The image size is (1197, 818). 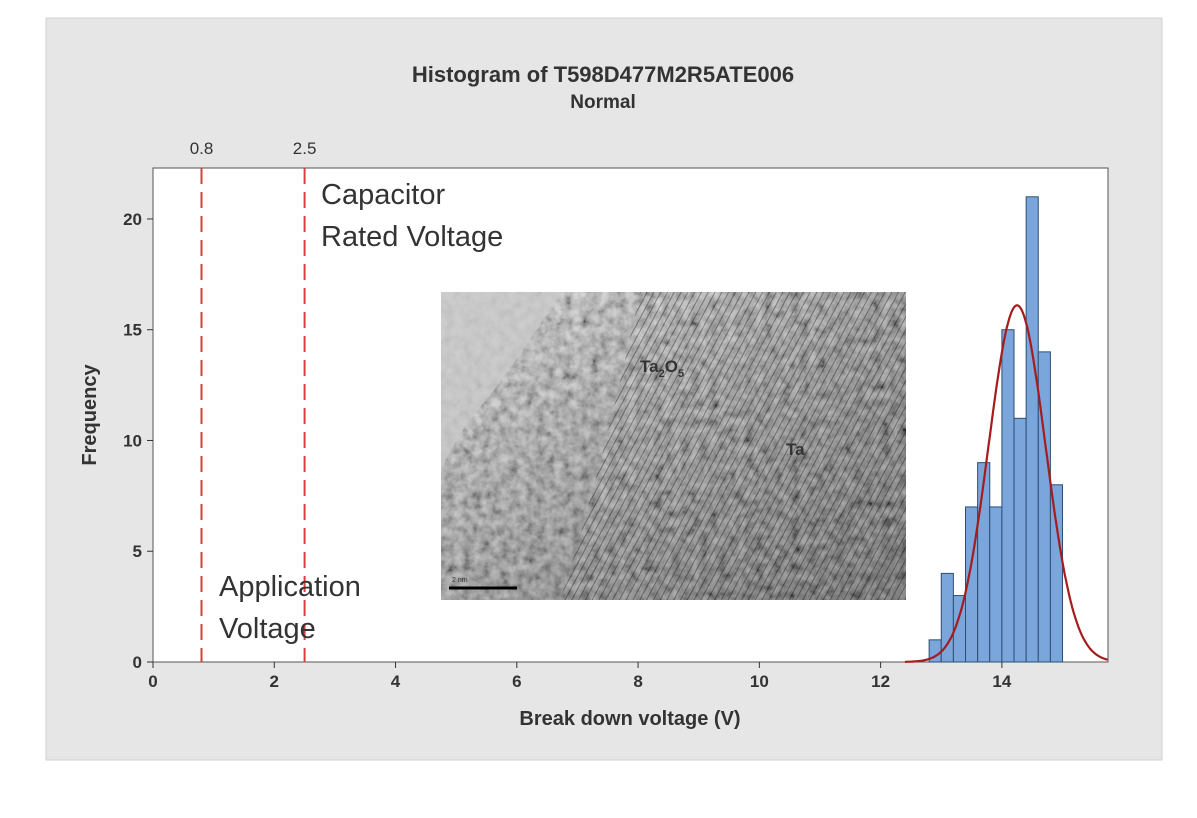 I want to click on reference-line-label-2: 2.5, so click(x=305, y=148).